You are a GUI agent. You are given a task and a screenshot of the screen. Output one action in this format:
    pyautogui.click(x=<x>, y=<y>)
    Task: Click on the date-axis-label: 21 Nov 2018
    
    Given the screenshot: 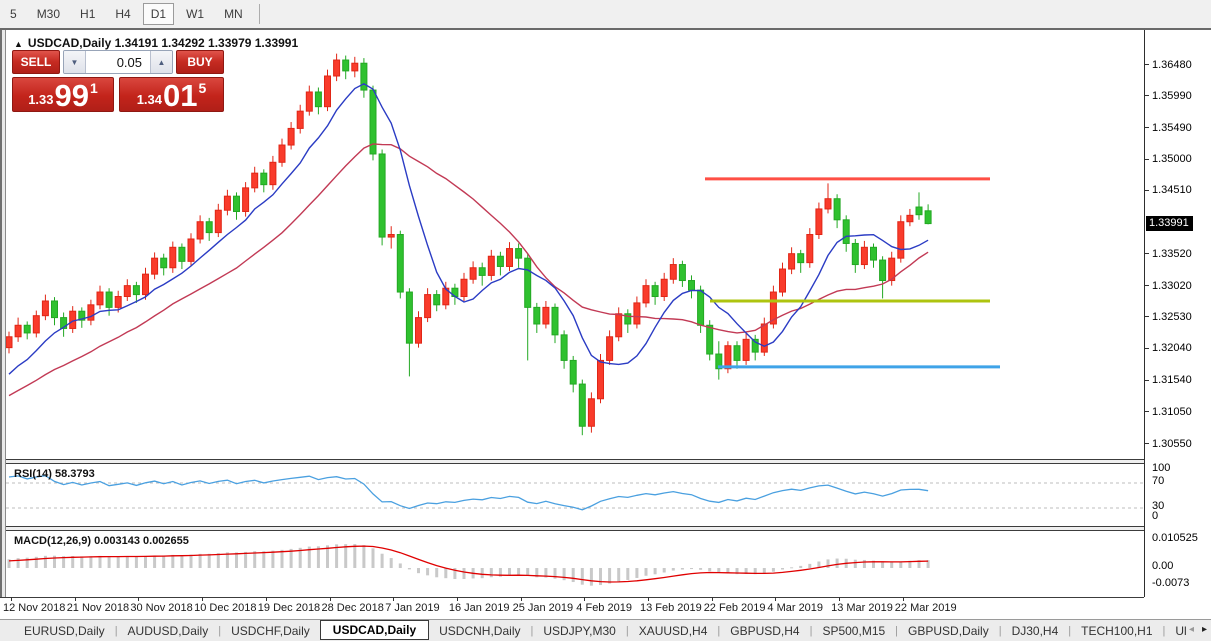 What is the action you would take?
    pyautogui.click(x=98, y=608)
    